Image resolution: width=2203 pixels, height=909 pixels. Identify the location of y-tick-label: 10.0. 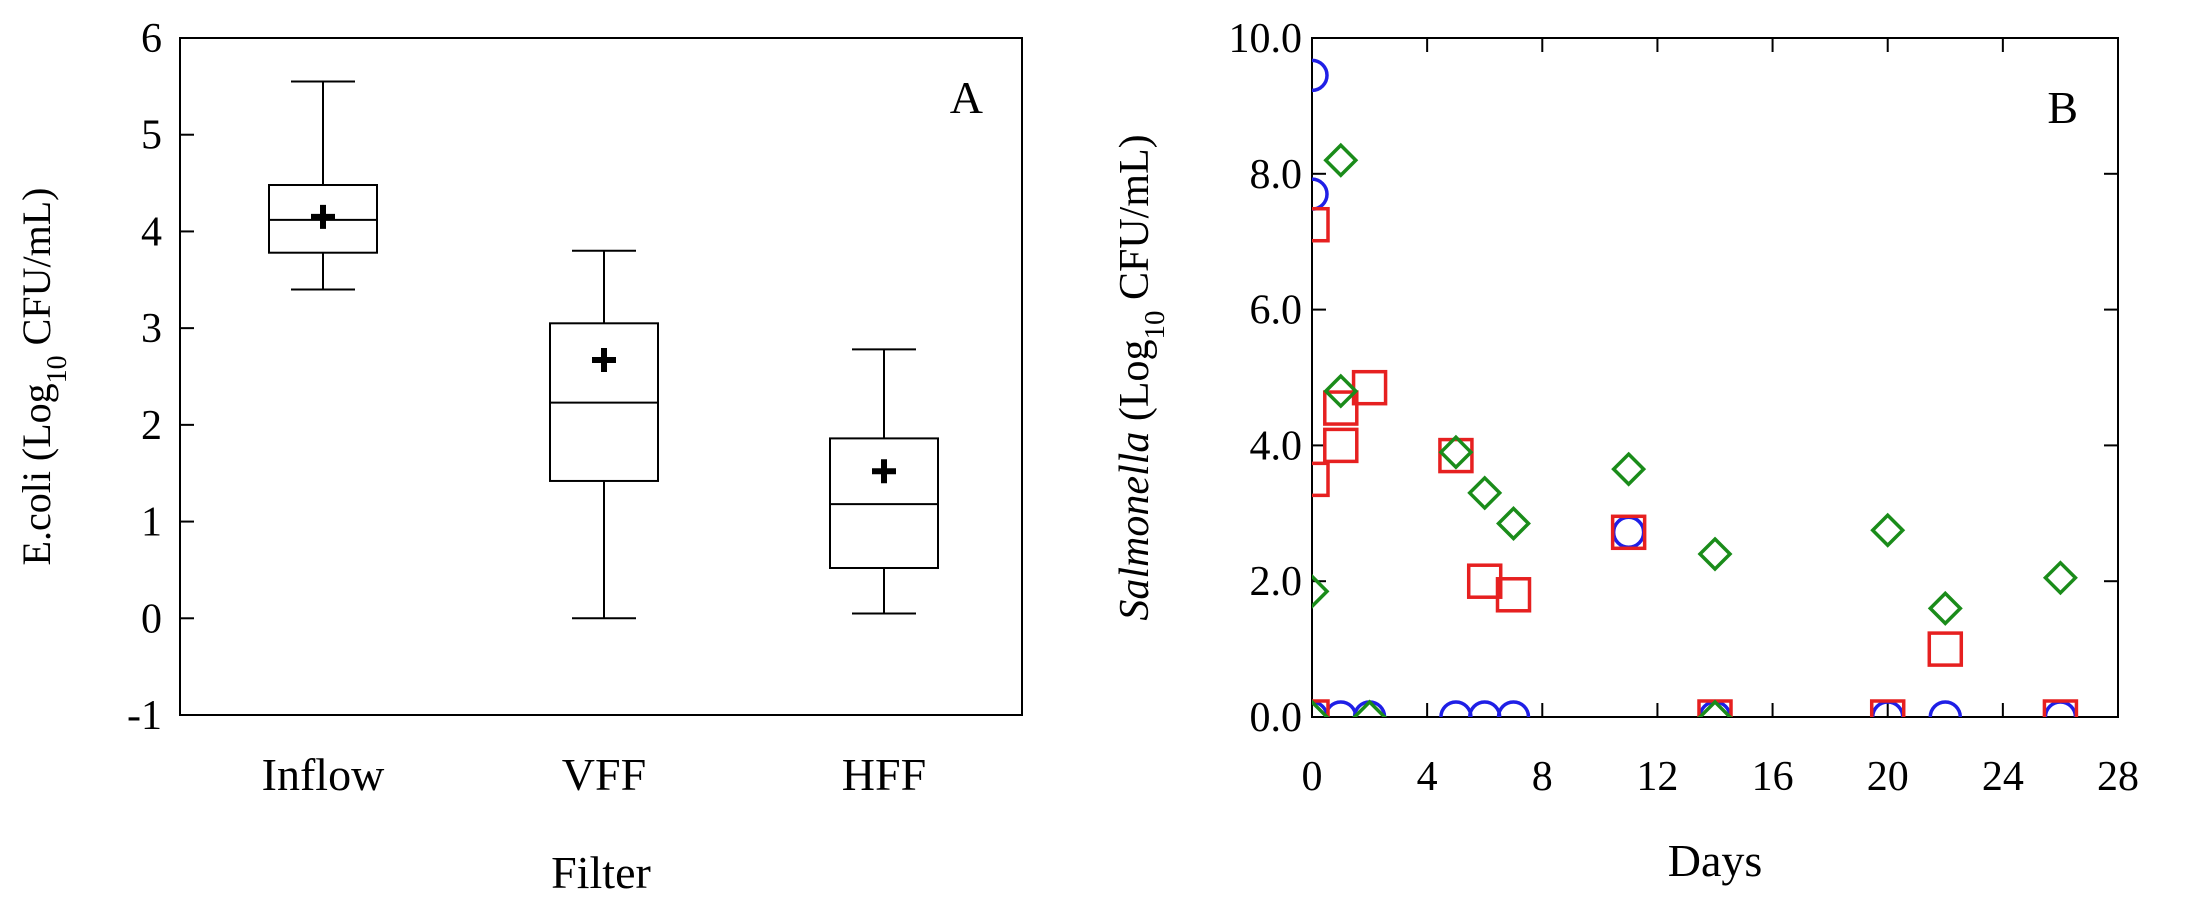
(1266, 39).